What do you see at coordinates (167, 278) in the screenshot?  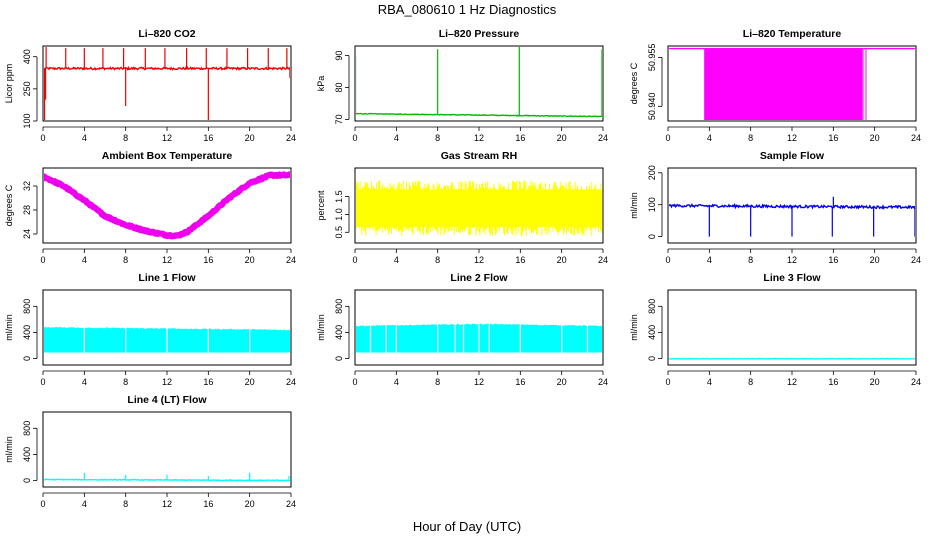 I see `panel-title: Line 1 Flow` at bounding box center [167, 278].